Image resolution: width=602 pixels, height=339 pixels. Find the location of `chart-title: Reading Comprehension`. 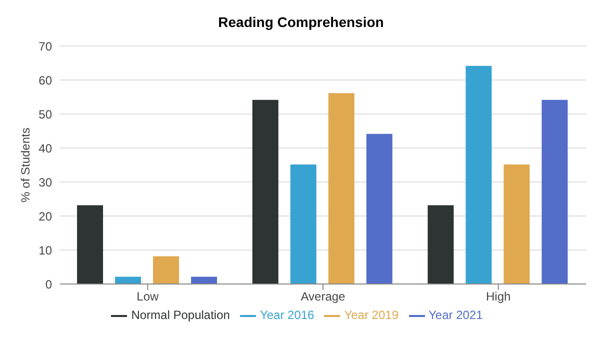

chart-title: Reading Comprehension is located at coordinates (301, 22).